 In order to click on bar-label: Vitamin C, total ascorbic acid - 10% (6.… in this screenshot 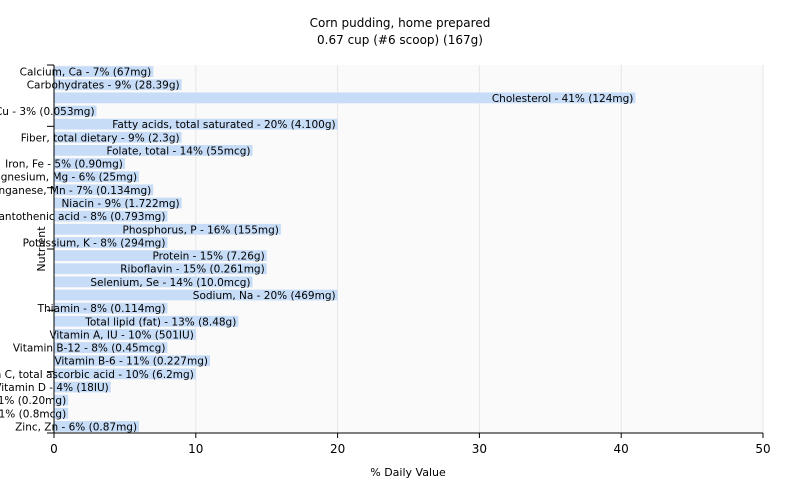, I will do `click(97, 375)`.